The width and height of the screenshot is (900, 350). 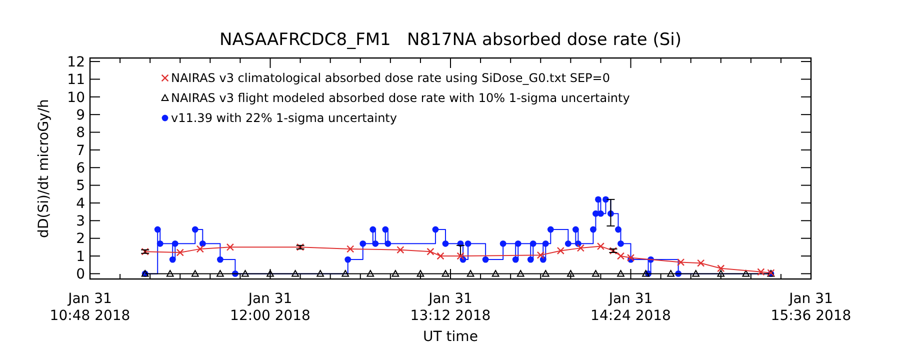 What do you see at coordinates (80, 186) in the screenshot?
I see `y-tick-label: 5` at bounding box center [80, 186].